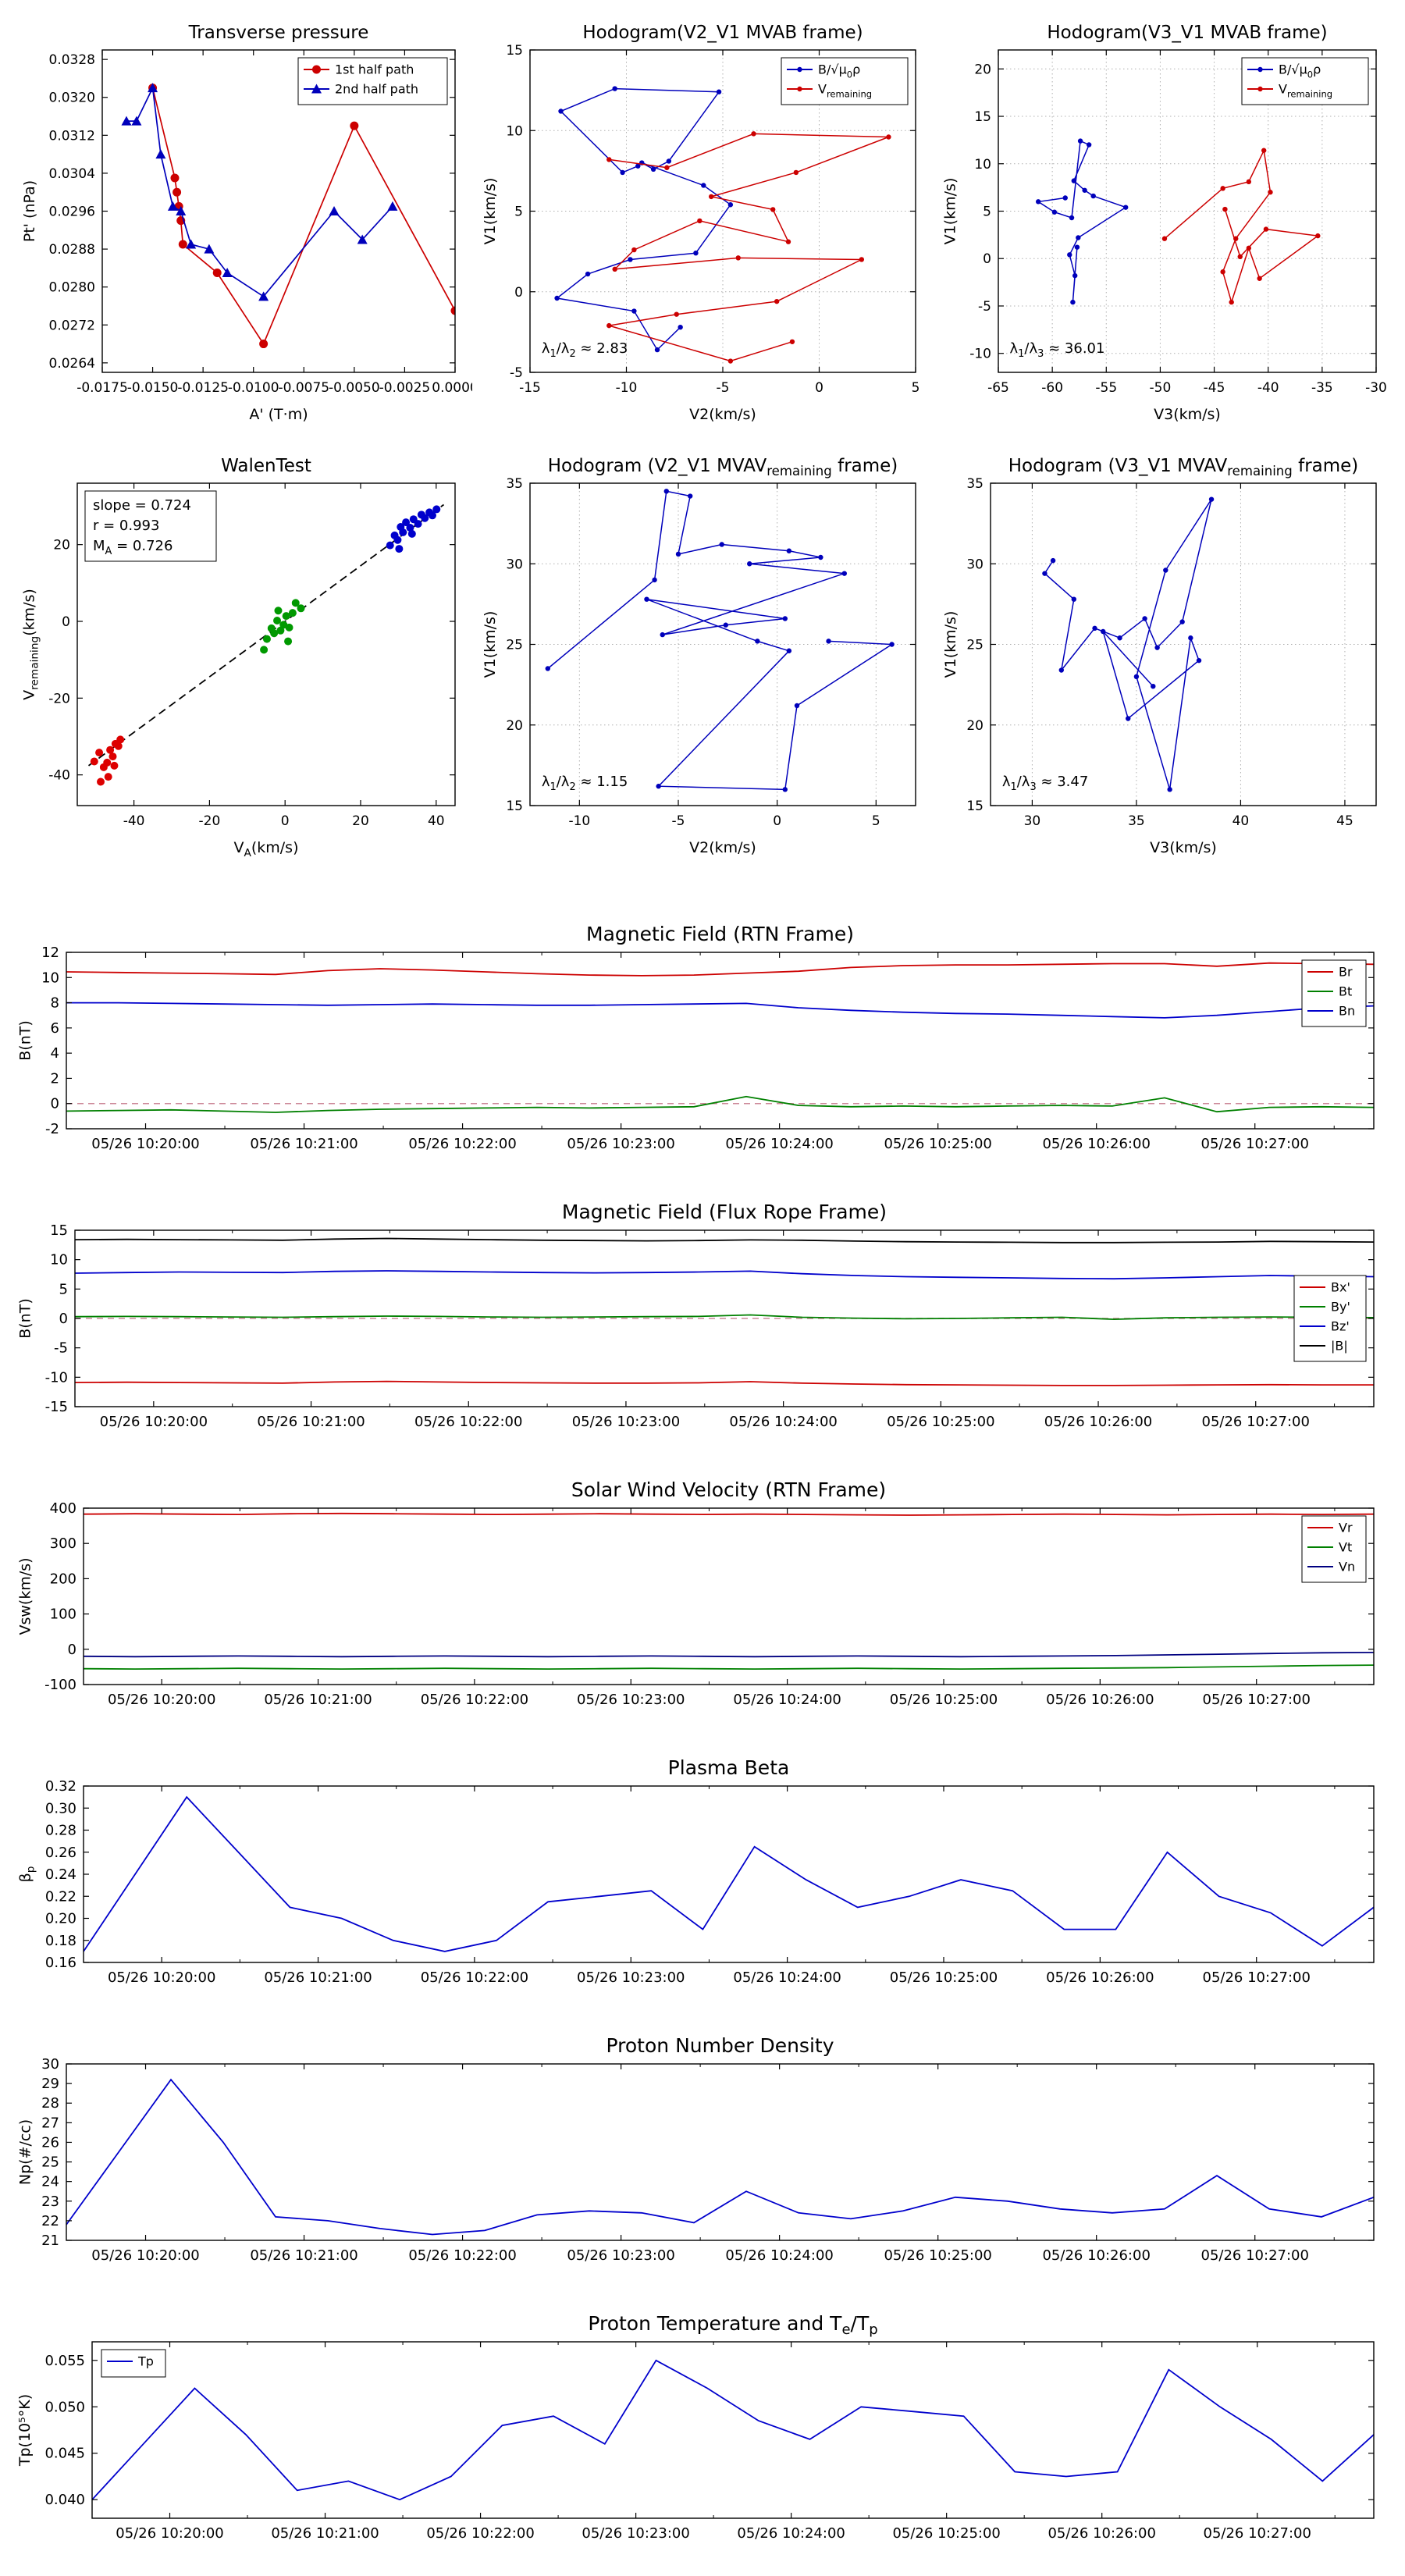 The image size is (1405, 2576). I want to click on y-tick-label: 0.0272, so click(72, 325).